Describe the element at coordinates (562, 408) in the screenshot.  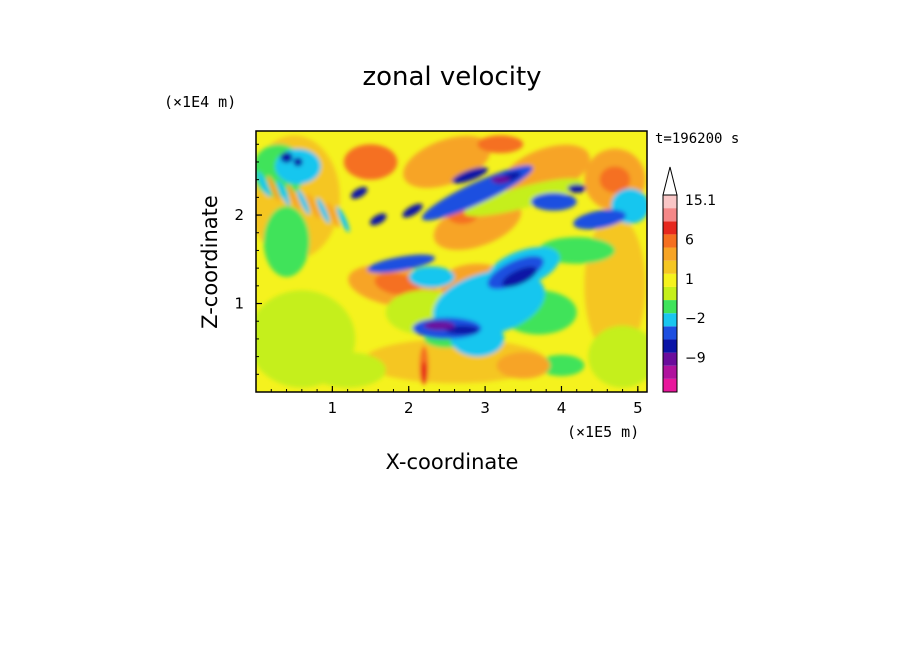
I see `x-tick-label: 4` at that location.